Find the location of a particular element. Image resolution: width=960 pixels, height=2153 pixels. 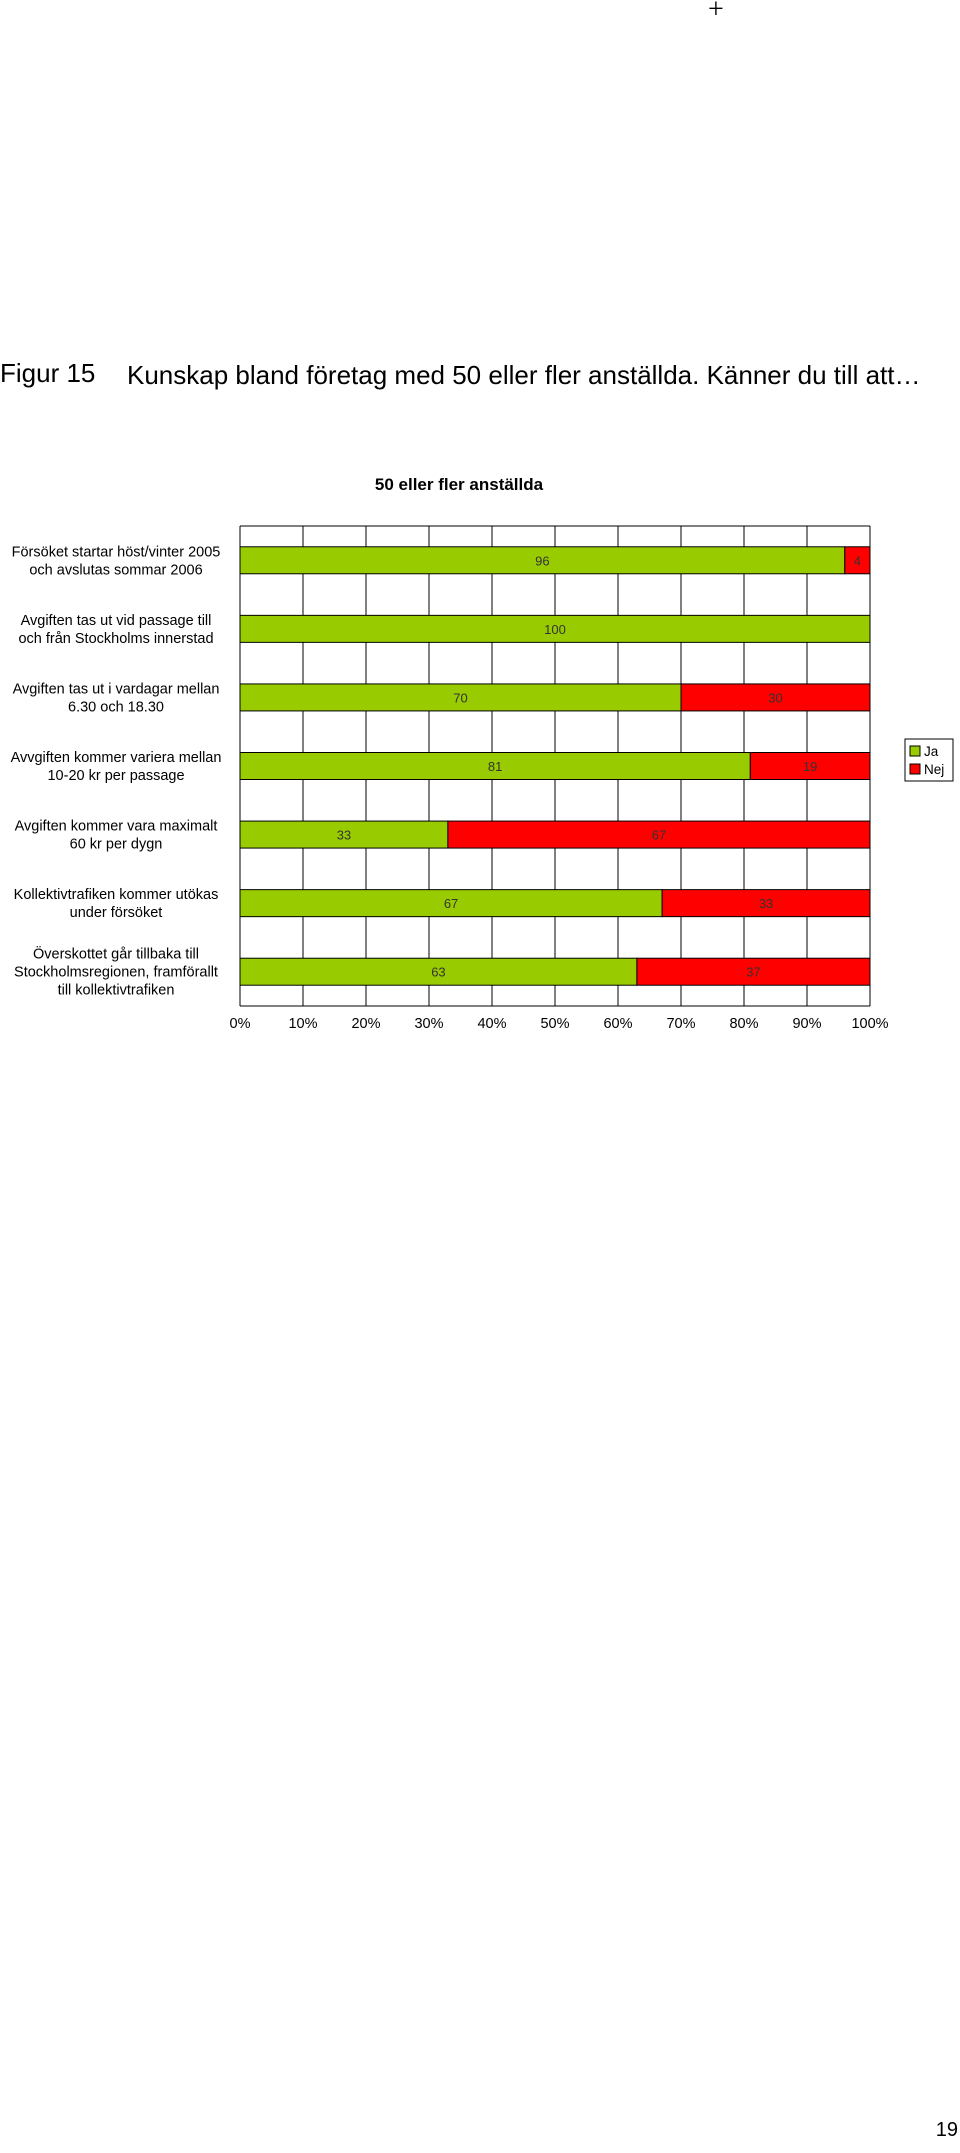

data-label-nej: 37 is located at coordinates (753, 972).